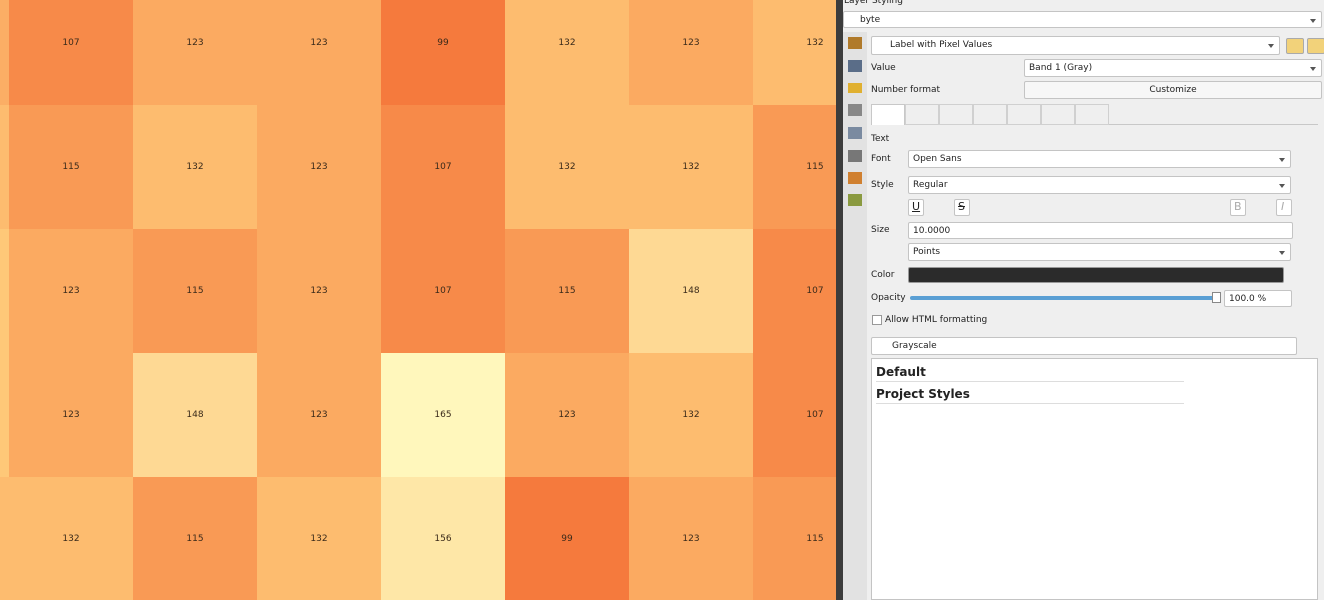 Image resolution: width=1324 pixels, height=600 pixels. What do you see at coordinates (443, 538) in the screenshot?
I see `raster-cell: 156` at bounding box center [443, 538].